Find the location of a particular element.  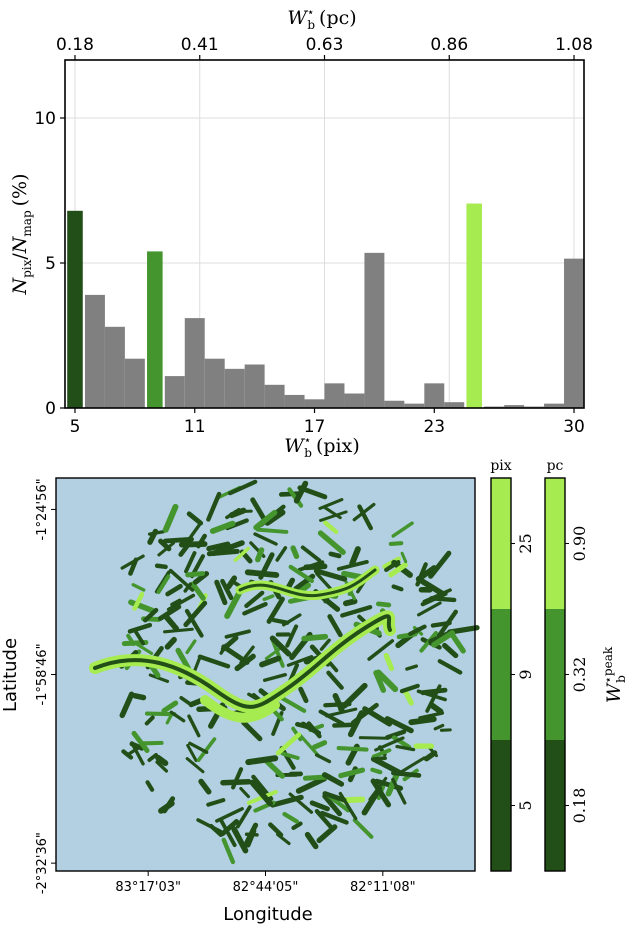

top-tick-label: 0.41 is located at coordinates (200, 45).